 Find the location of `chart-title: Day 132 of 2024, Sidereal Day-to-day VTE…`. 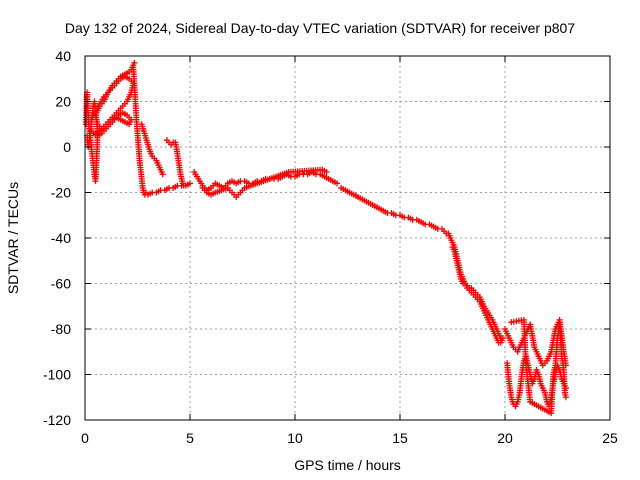

chart-title: Day 132 of 2024, Sidereal Day-to-day VTE… is located at coordinates (320, 28).